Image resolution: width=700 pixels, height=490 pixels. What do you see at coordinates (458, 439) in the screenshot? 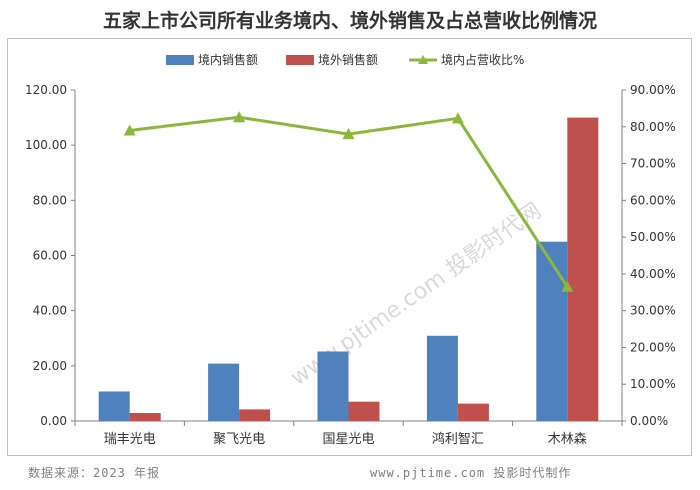
I see `x-category-label: 鸿利智汇` at bounding box center [458, 439].